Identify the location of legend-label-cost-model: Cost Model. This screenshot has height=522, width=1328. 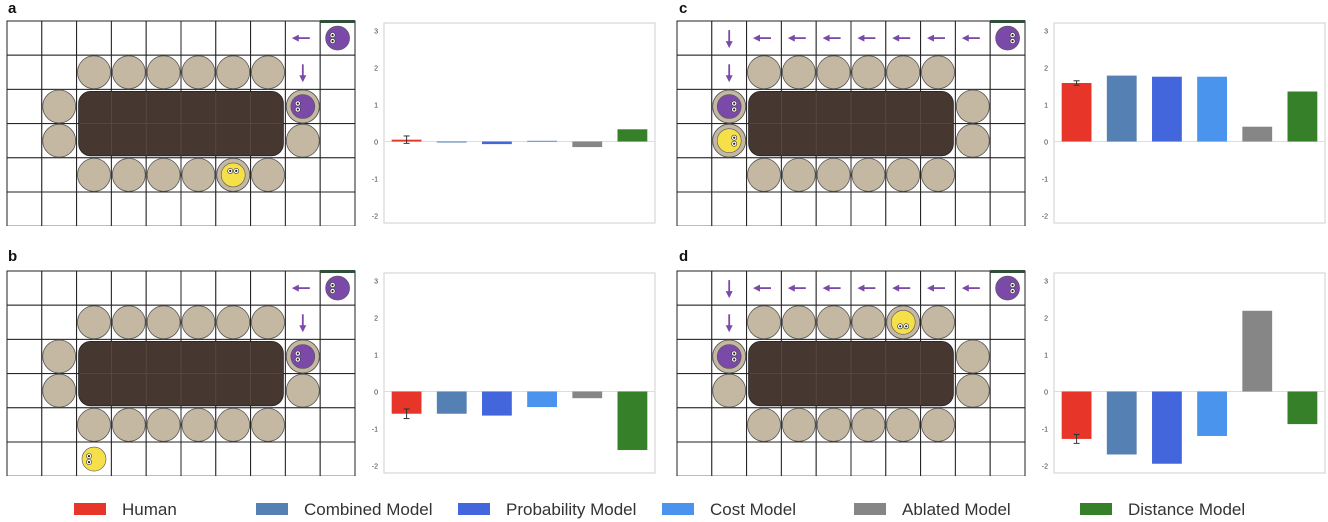
(753, 509).